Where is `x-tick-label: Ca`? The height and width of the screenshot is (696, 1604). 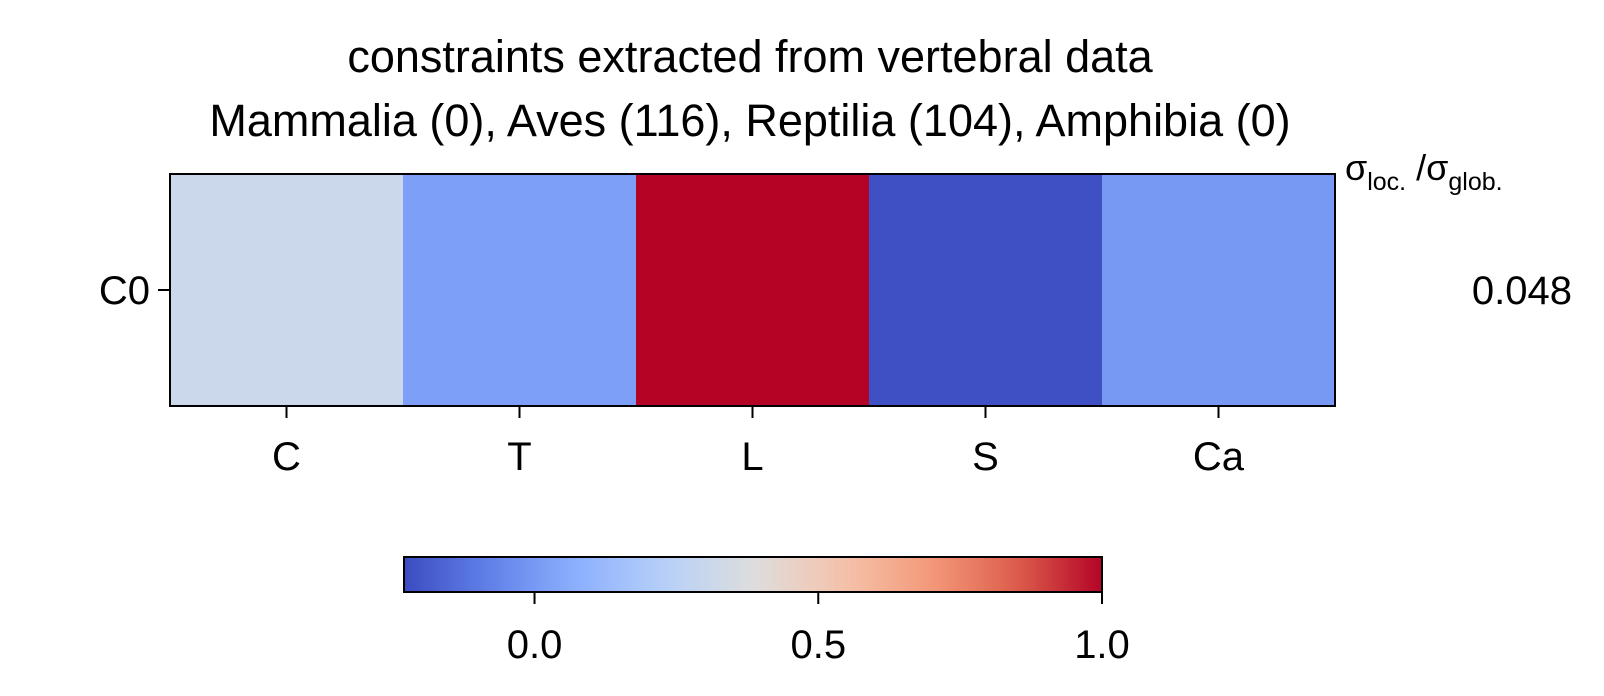 x-tick-label: Ca is located at coordinates (1219, 457).